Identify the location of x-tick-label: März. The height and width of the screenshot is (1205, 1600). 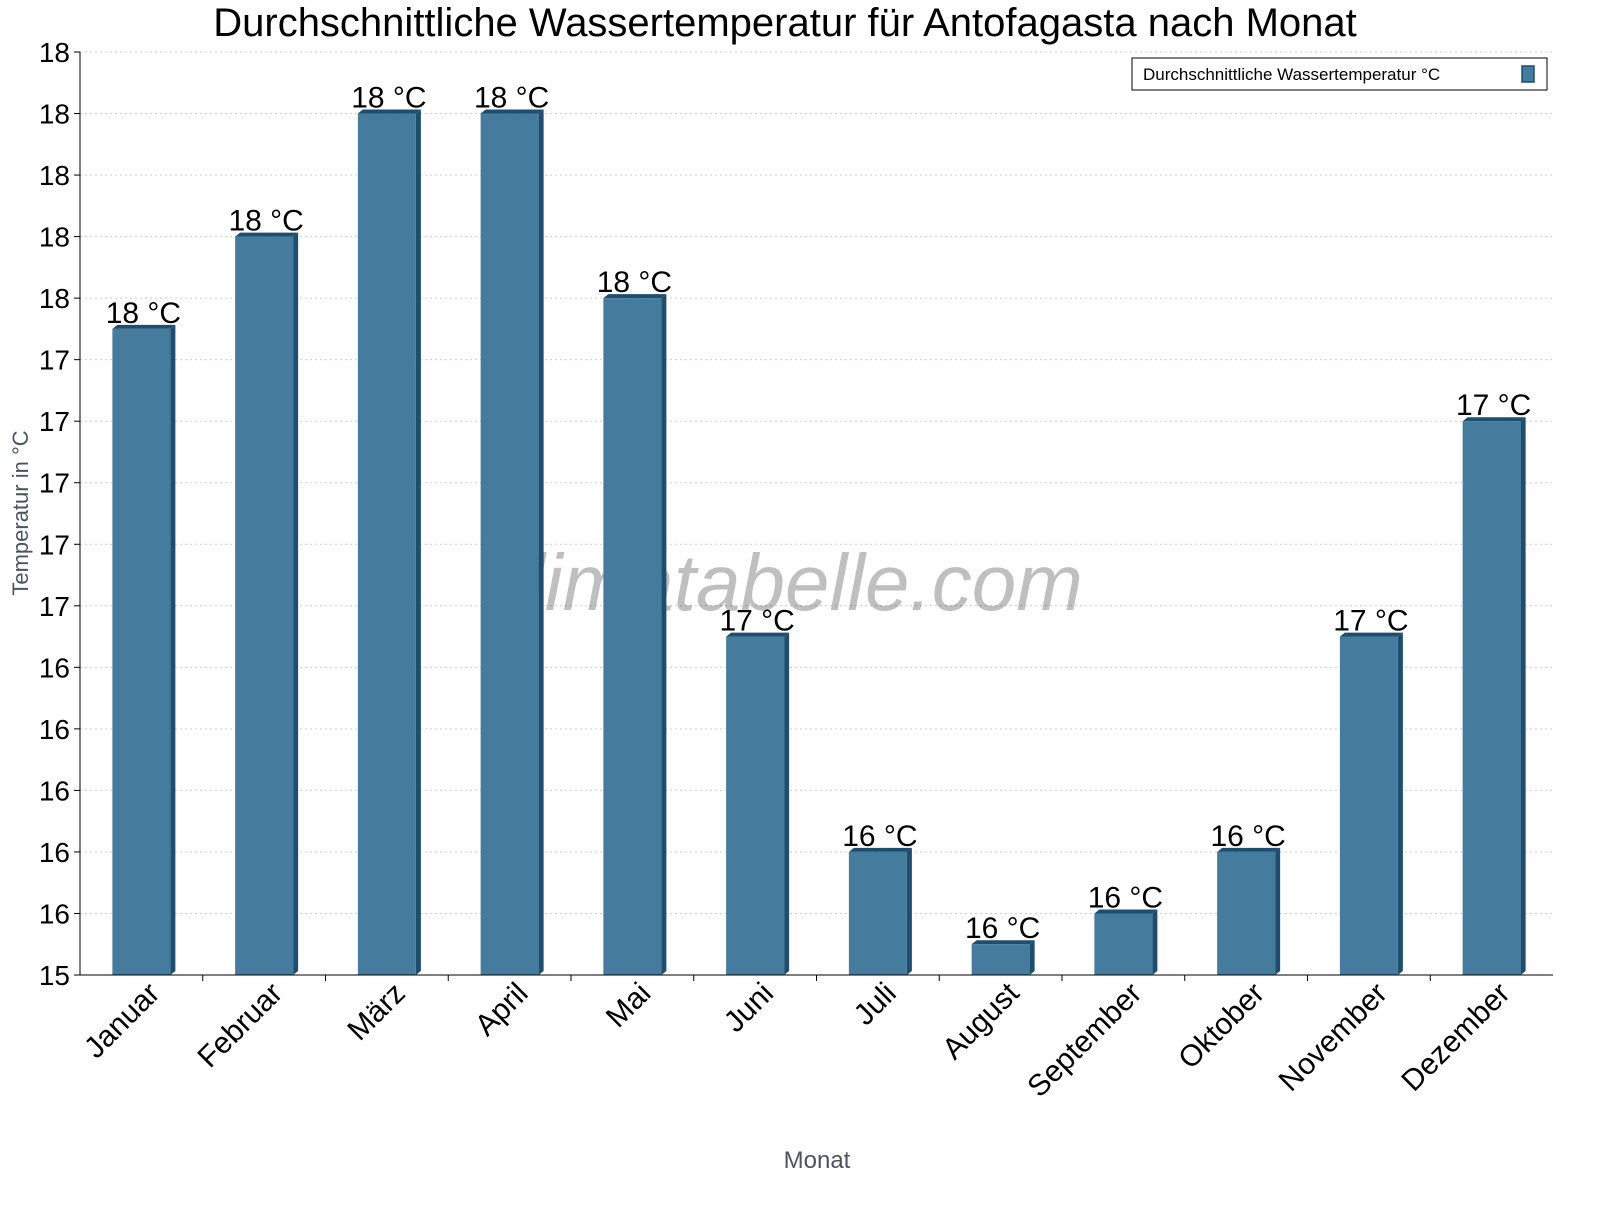
(376, 1012).